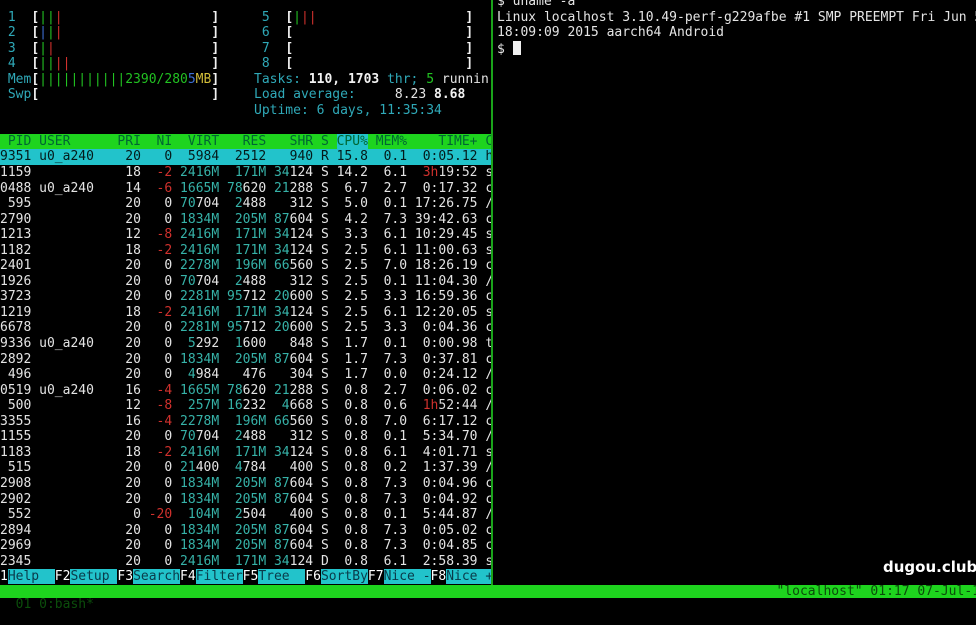 This screenshot has width=976, height=625. I want to click on running-label: runnin, so click(465, 79).